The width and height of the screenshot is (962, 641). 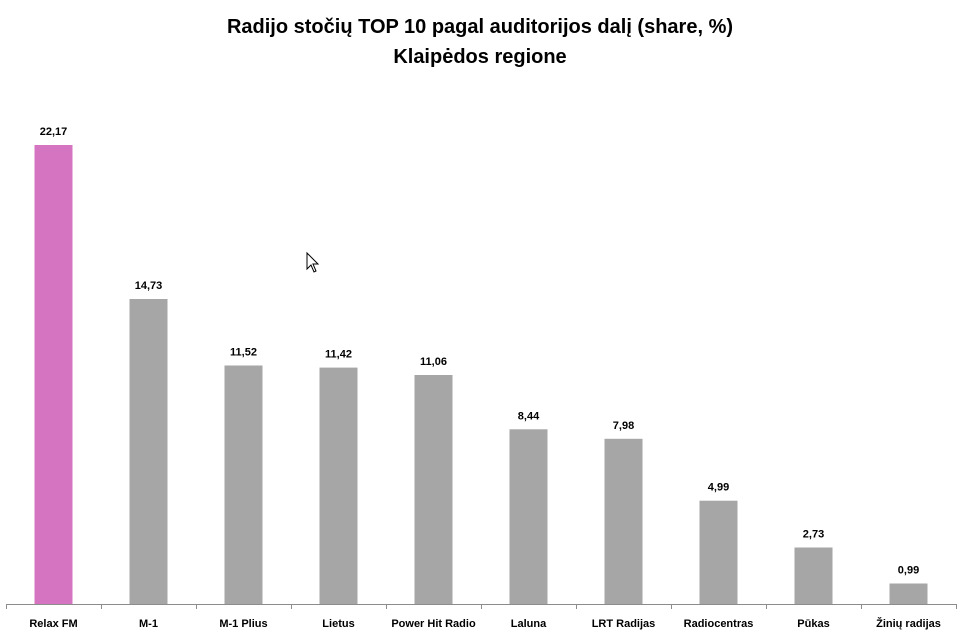 I want to click on data-label: 7,98, so click(x=623, y=426).